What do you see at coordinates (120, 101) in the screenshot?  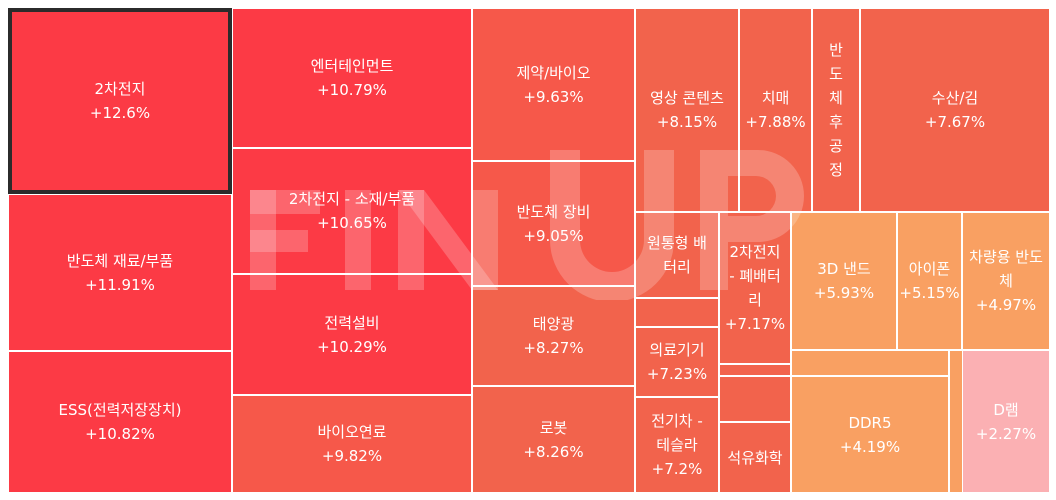 I see `tile-2차전지: 2차전지 +12.6%` at bounding box center [120, 101].